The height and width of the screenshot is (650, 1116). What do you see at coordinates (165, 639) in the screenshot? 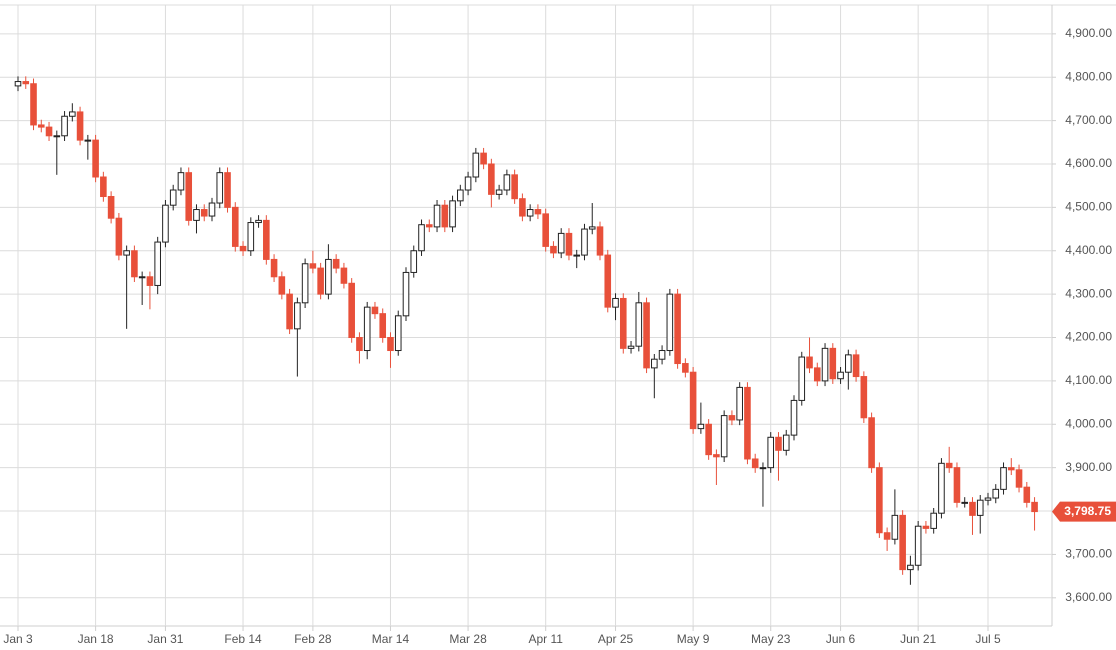
I see `x-tick-label: Jan 31` at bounding box center [165, 639].